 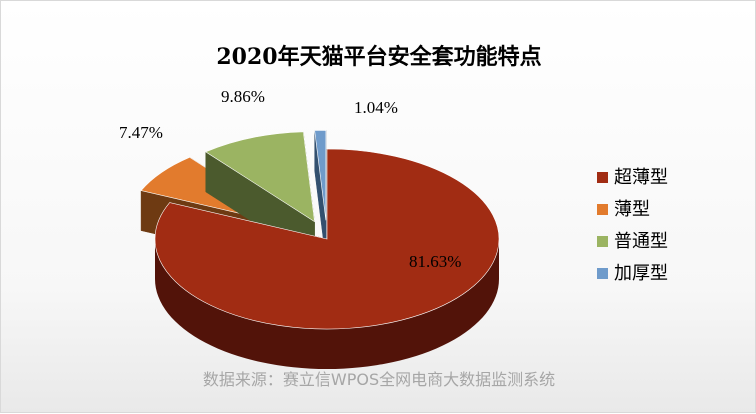 What do you see at coordinates (379, 379) in the screenshot?
I see `source-note: 数据来源：赛立信WPOS全网电商大数据监测系统` at bounding box center [379, 379].